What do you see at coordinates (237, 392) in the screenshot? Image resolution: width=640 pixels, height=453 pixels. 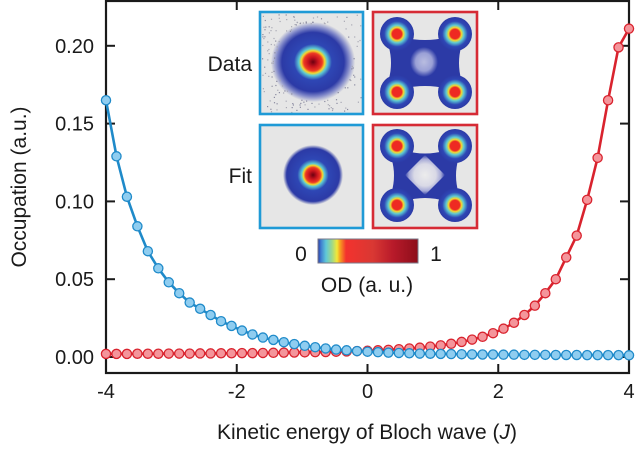 I see `x-tick-label: -2` at bounding box center [237, 392].